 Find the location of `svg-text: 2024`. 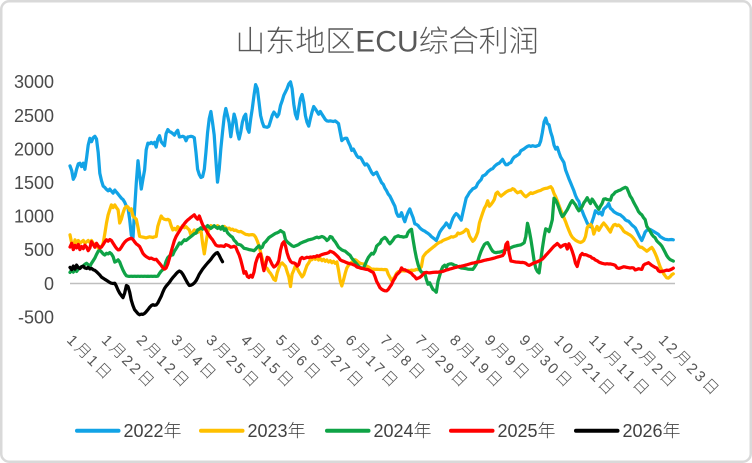

svg-text: 2024 is located at coordinates (394, 431).